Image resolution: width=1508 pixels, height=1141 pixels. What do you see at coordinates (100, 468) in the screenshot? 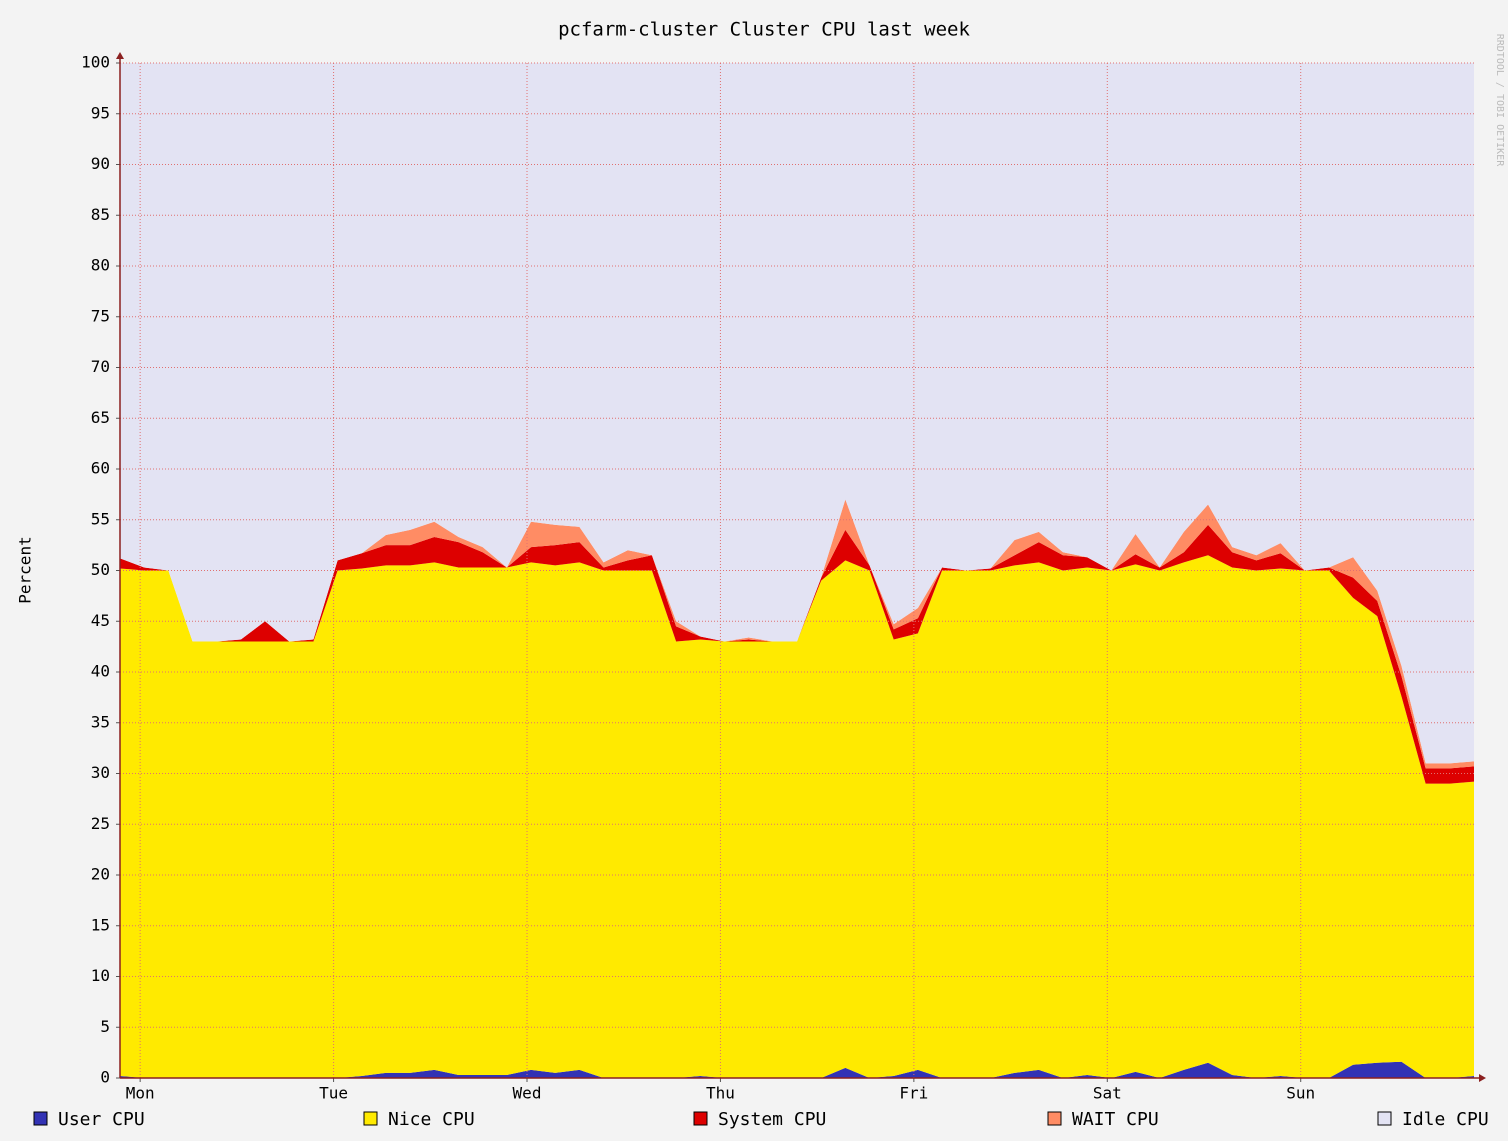
I see `y-tick-label: 60` at bounding box center [100, 468].